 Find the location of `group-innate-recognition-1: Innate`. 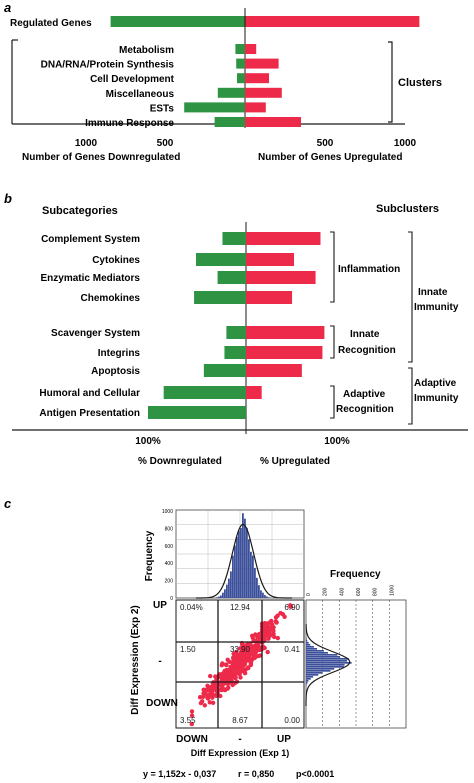

group-innate-recognition-1: Innate is located at coordinates (365, 334).